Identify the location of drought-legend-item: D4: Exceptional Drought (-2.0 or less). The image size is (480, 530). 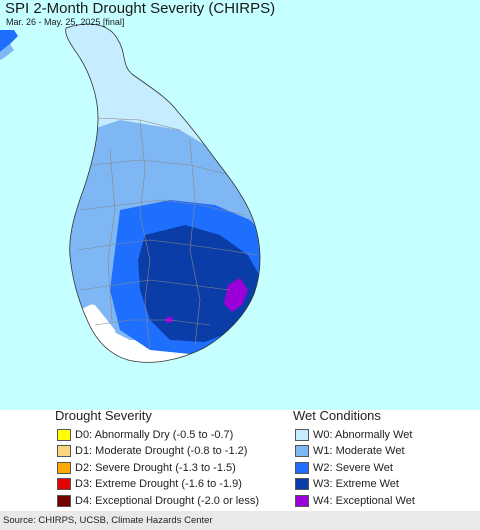
(158, 500).